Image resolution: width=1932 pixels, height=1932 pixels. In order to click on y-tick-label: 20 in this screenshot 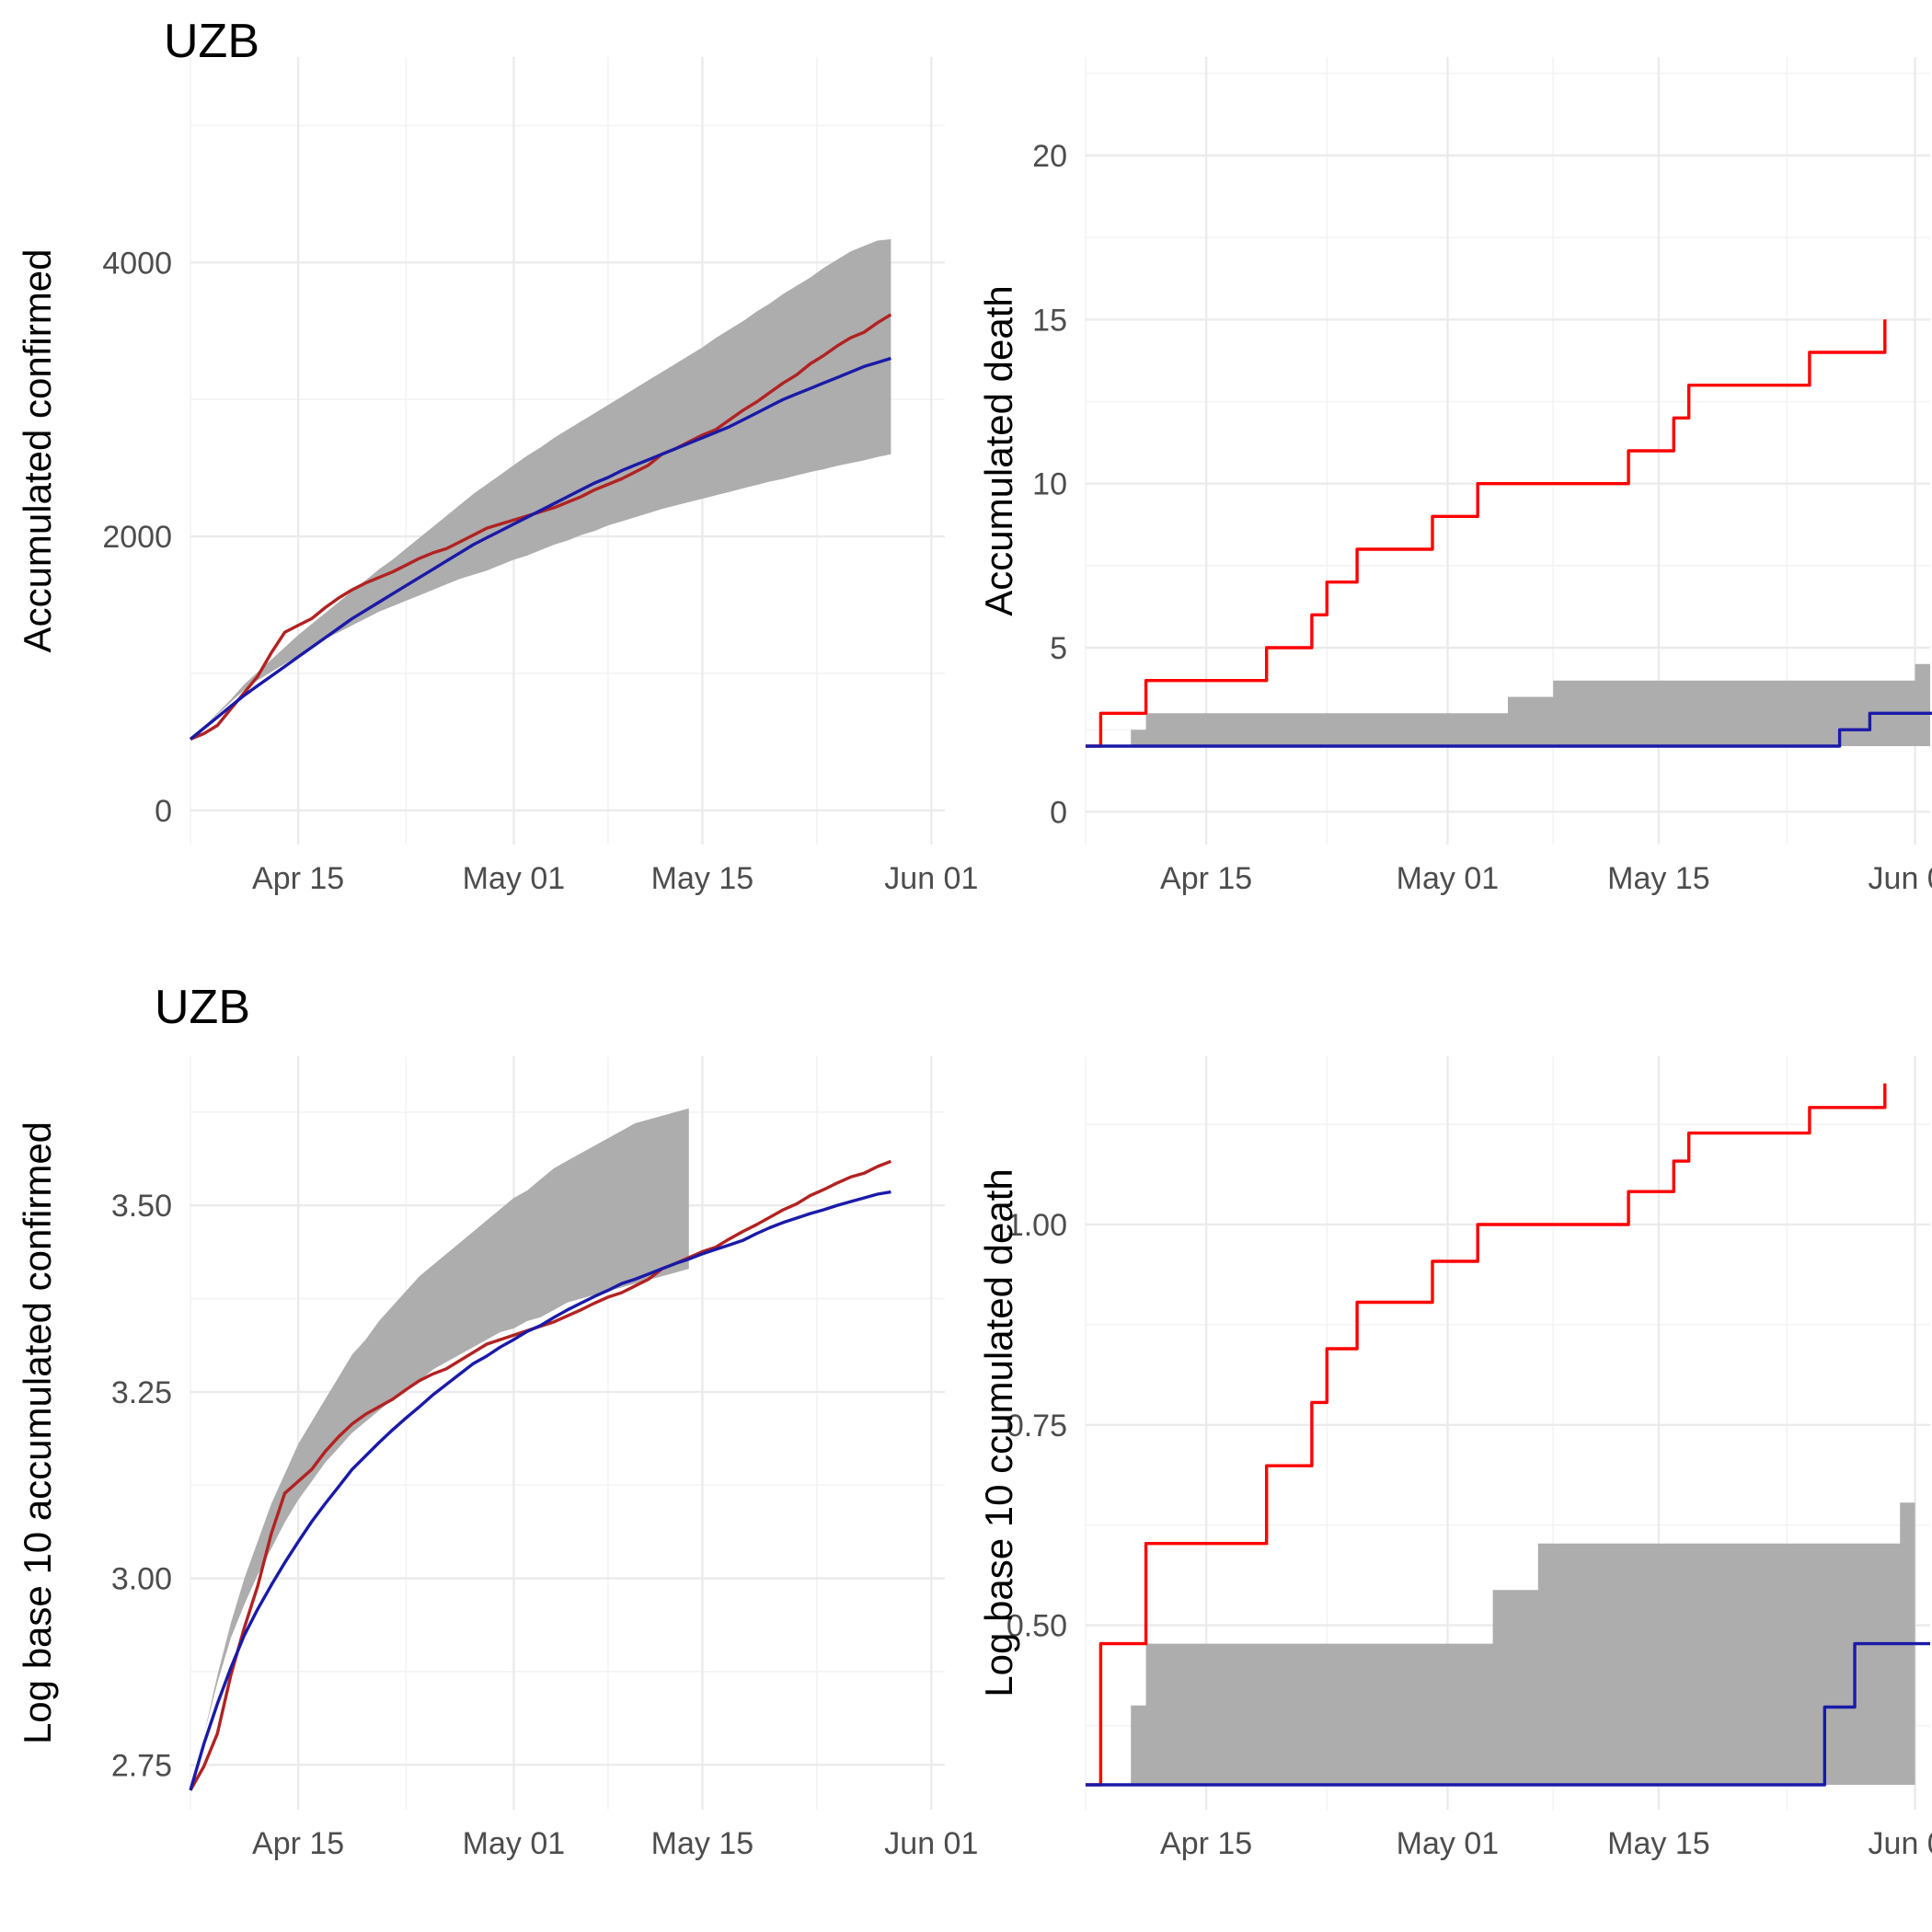, I will do `click(1049, 156)`.